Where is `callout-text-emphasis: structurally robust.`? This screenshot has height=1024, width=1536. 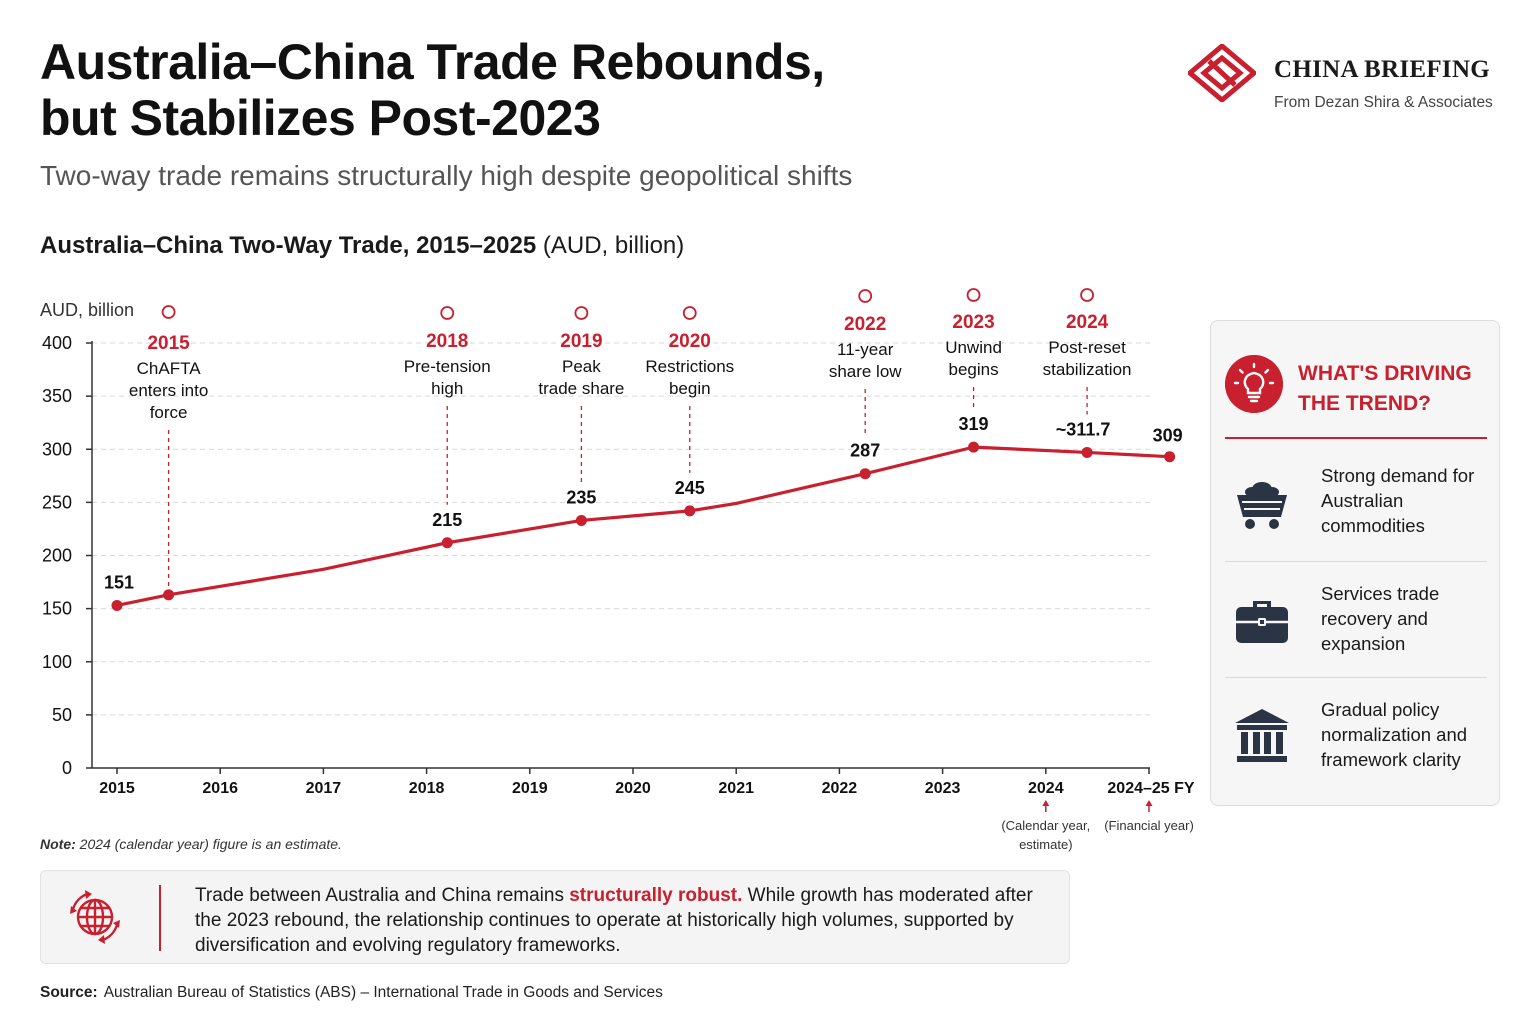 callout-text-emphasis: structurally robust. is located at coordinates (656, 895).